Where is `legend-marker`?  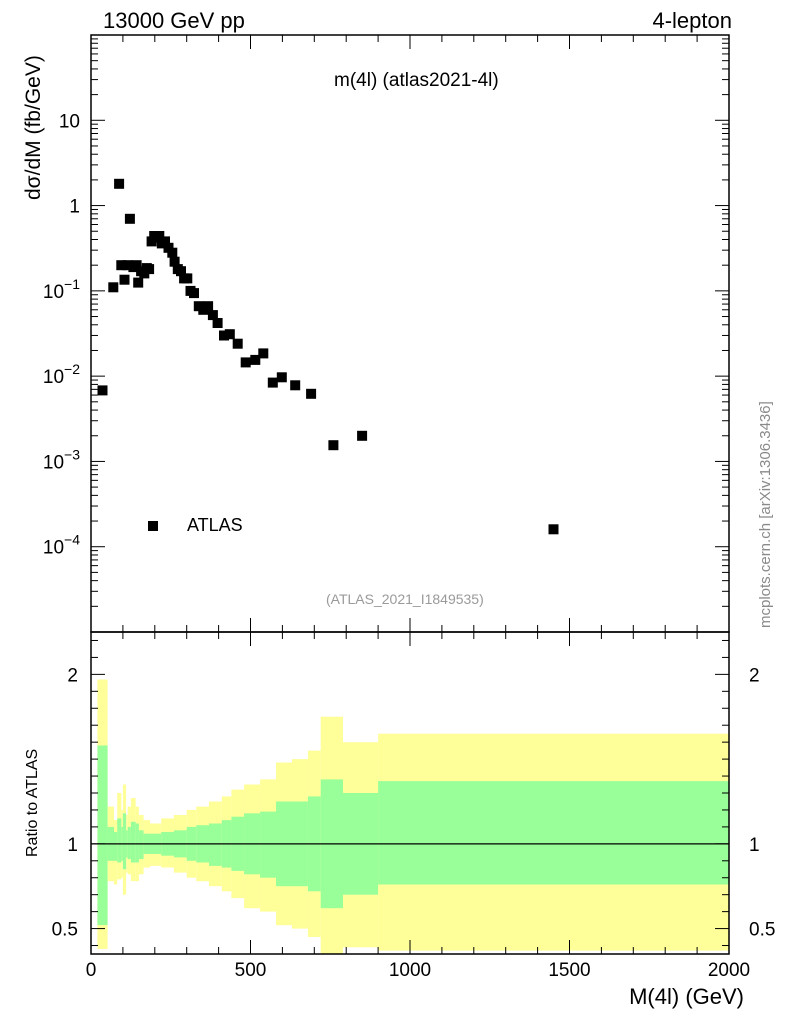 legend-marker is located at coordinates (153, 526).